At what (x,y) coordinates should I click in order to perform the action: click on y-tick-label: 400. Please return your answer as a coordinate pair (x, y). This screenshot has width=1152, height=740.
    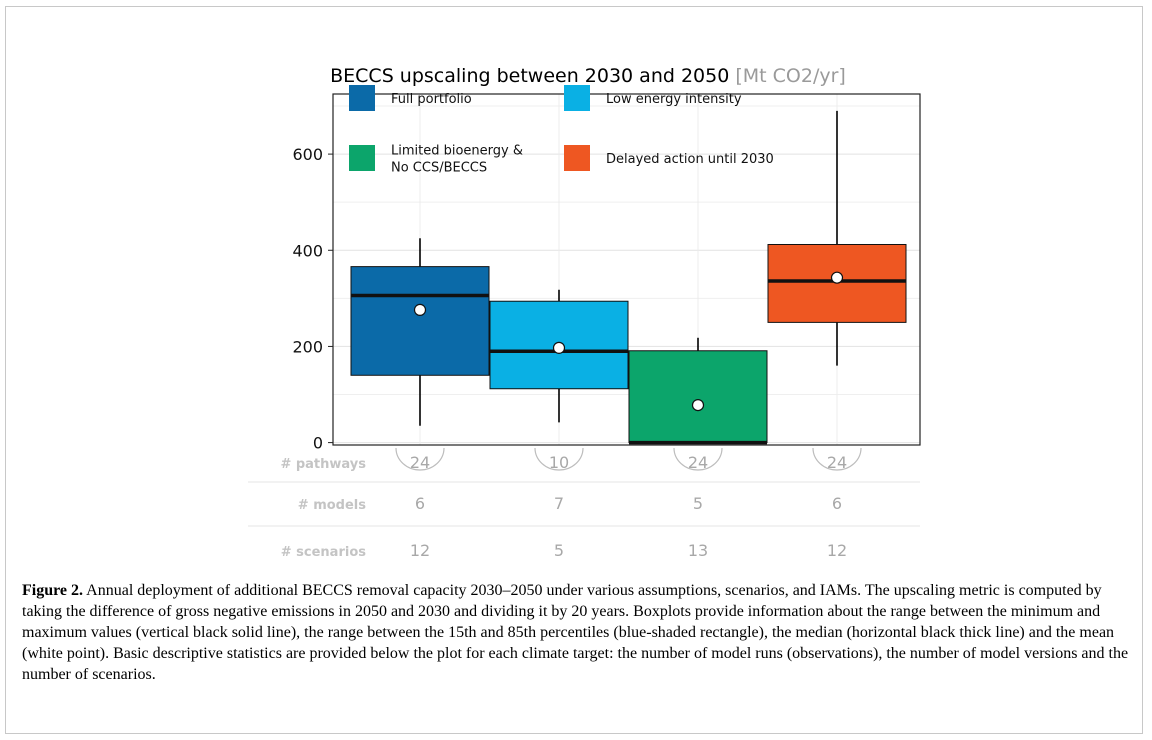
    Looking at the image, I should click on (307, 250).